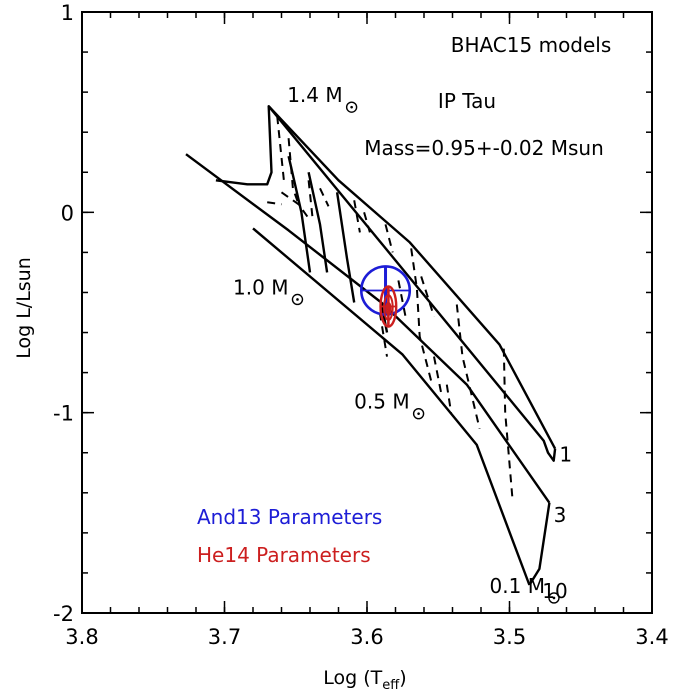  What do you see at coordinates (260, 287) in the screenshot?
I see `mass-label-2: 1.0 M` at bounding box center [260, 287].